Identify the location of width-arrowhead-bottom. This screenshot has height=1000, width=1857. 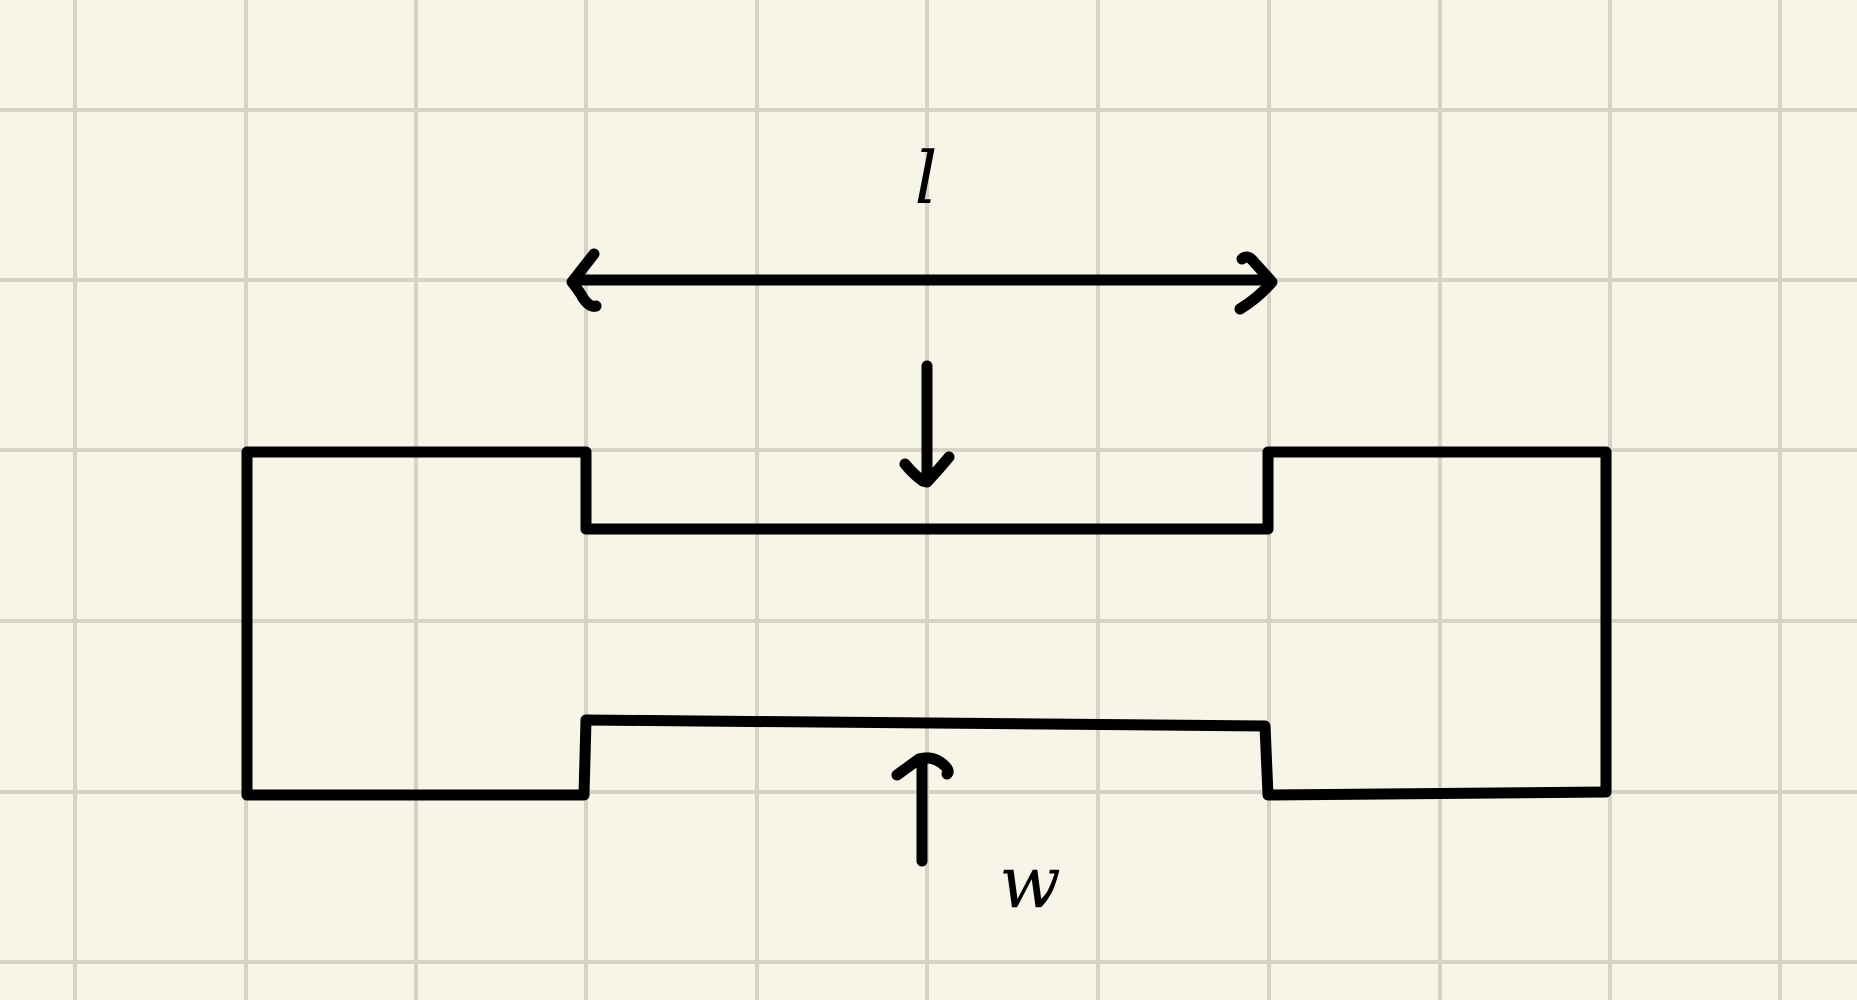
(922, 766).